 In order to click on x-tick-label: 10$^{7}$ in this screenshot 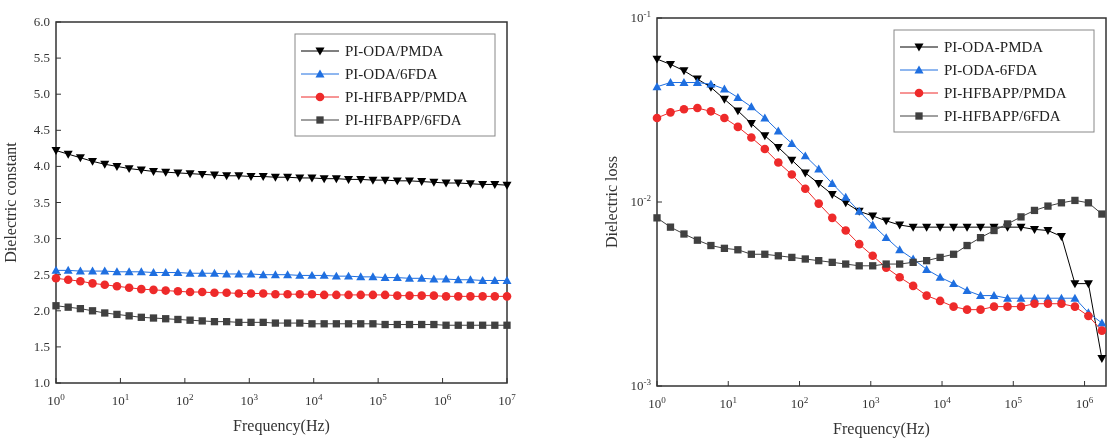, I will do `click(507, 400)`.